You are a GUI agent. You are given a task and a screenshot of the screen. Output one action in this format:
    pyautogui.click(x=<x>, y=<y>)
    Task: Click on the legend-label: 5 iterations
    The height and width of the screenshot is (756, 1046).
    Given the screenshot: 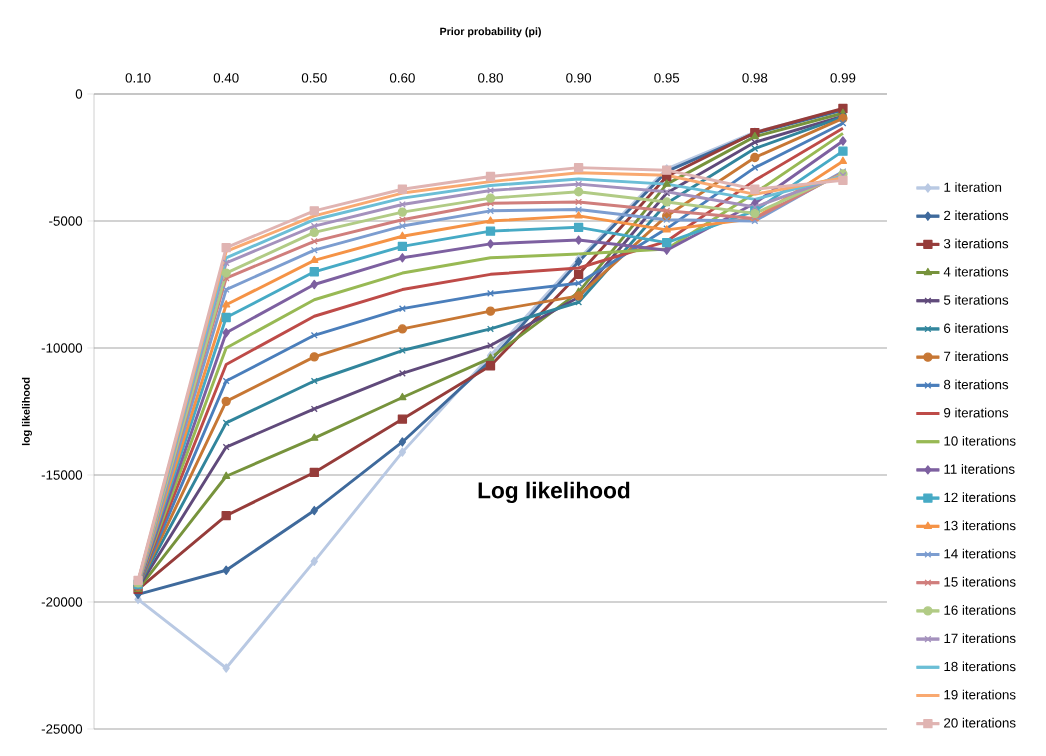 What is the action you would take?
    pyautogui.click(x=976, y=299)
    